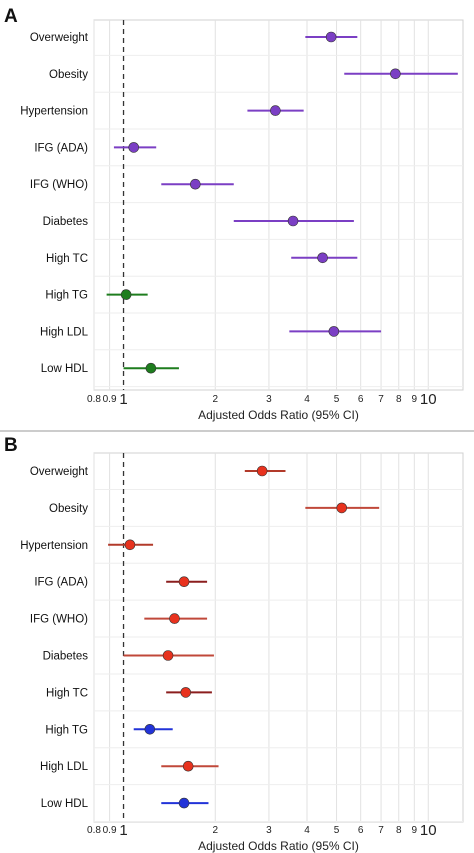 Image resolution: width=474 pixels, height=853 pixels. Describe the element at coordinates (11, 445) in the screenshot. I see `panel-letter: B` at that location.